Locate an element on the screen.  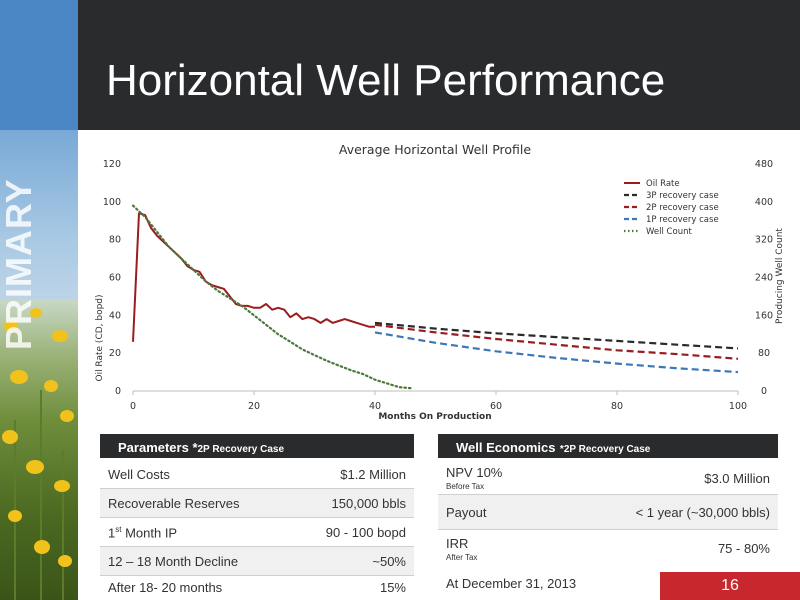
y-tick-label: 80 is located at coordinates (115, 240).